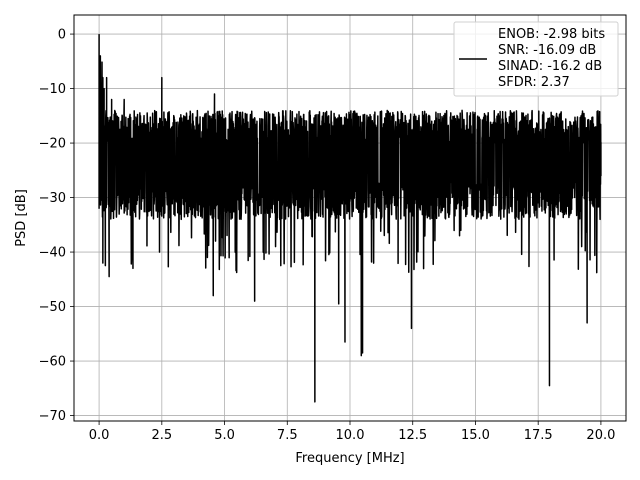 The width and height of the screenshot is (640, 480). I want to click on x-tick-label: 5.0, so click(224, 435).